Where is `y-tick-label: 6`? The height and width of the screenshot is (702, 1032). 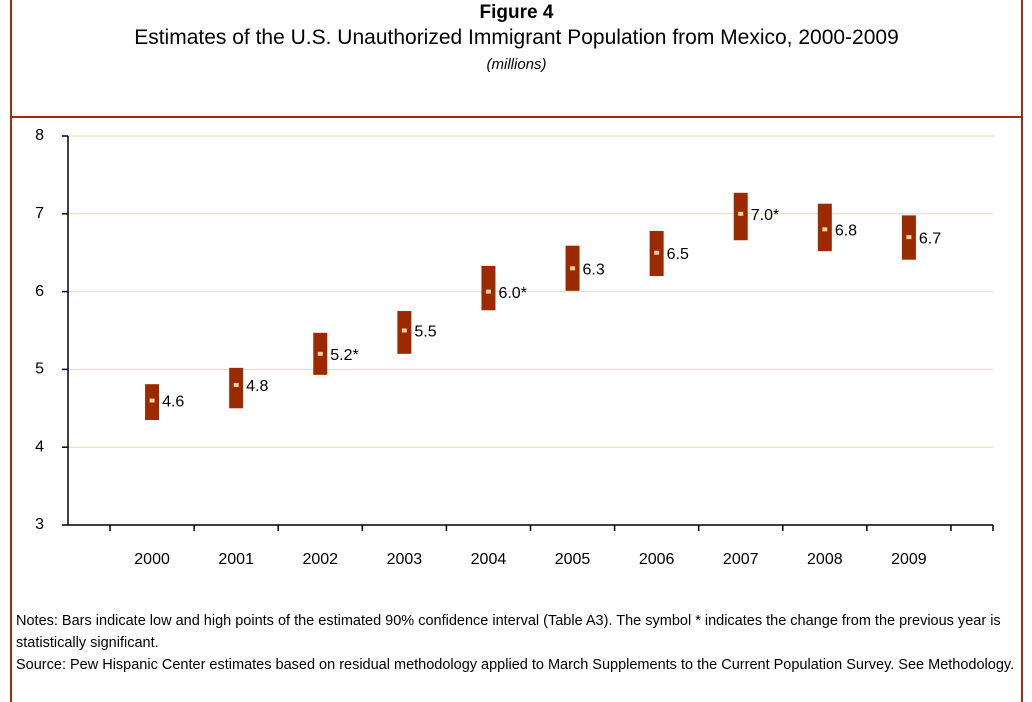 y-tick-label: 6 is located at coordinates (39, 291).